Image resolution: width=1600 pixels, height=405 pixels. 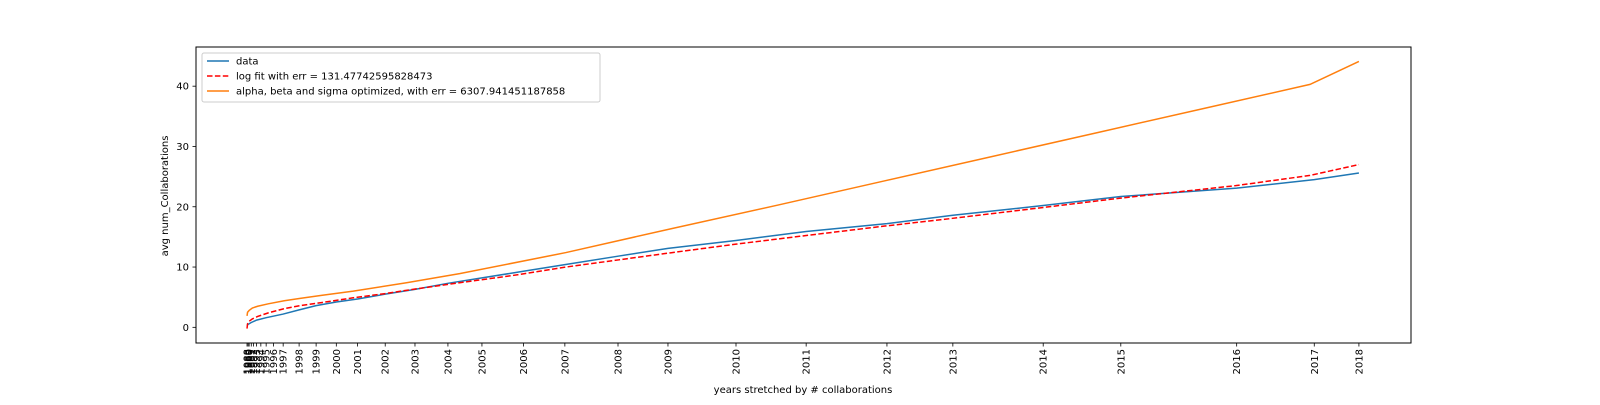 I want to click on x-tick-label-16: 2004, so click(x=448, y=361).